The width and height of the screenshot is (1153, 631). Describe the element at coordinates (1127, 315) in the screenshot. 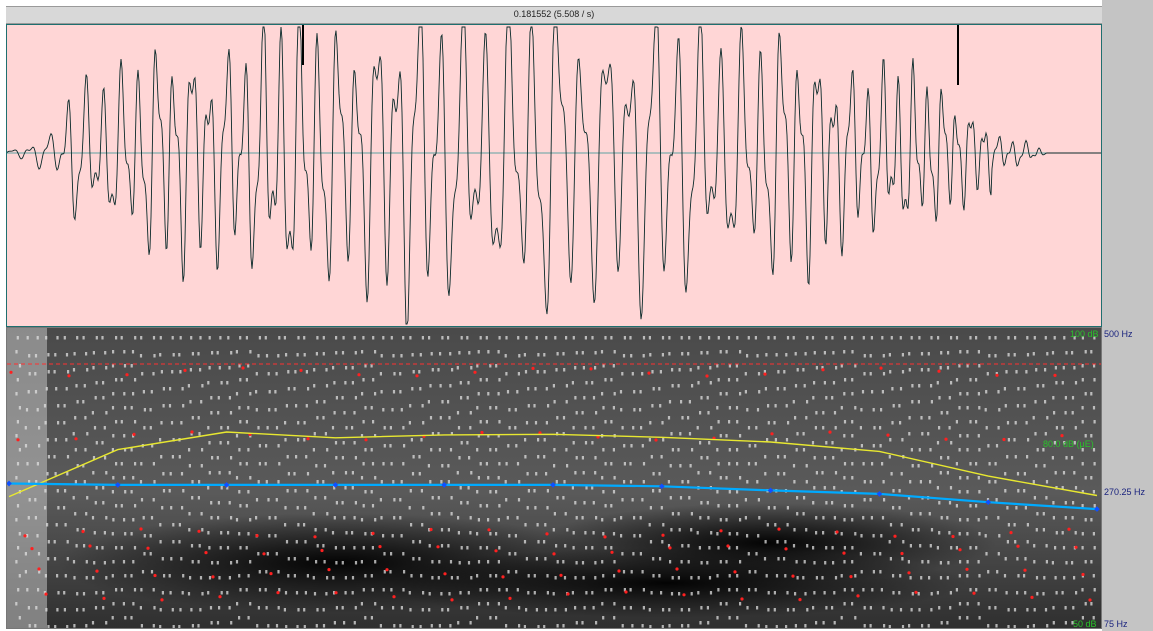

I see `right-margin-panel` at that location.